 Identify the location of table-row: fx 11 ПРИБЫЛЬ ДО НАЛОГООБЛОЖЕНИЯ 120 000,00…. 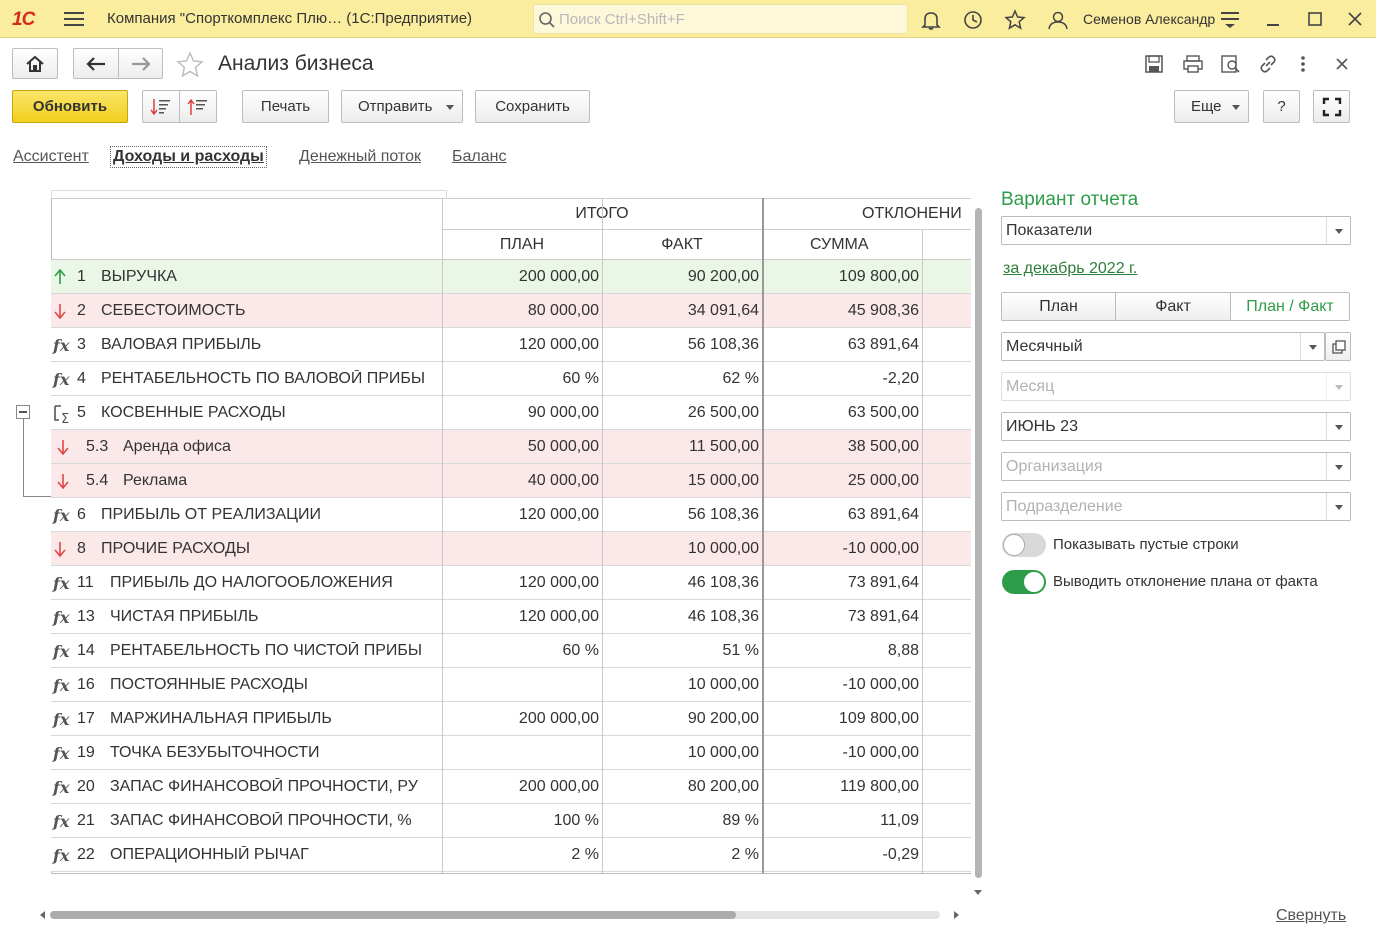
(511, 583).